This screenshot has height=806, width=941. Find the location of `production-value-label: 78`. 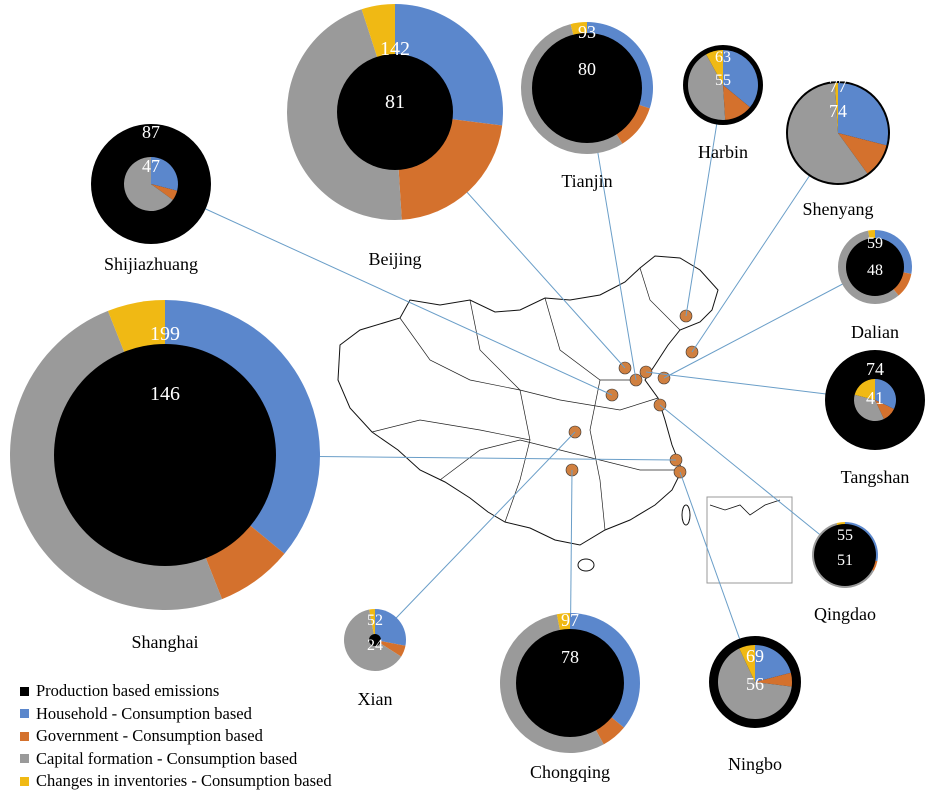

production-value-label: 78 is located at coordinates (570, 657).